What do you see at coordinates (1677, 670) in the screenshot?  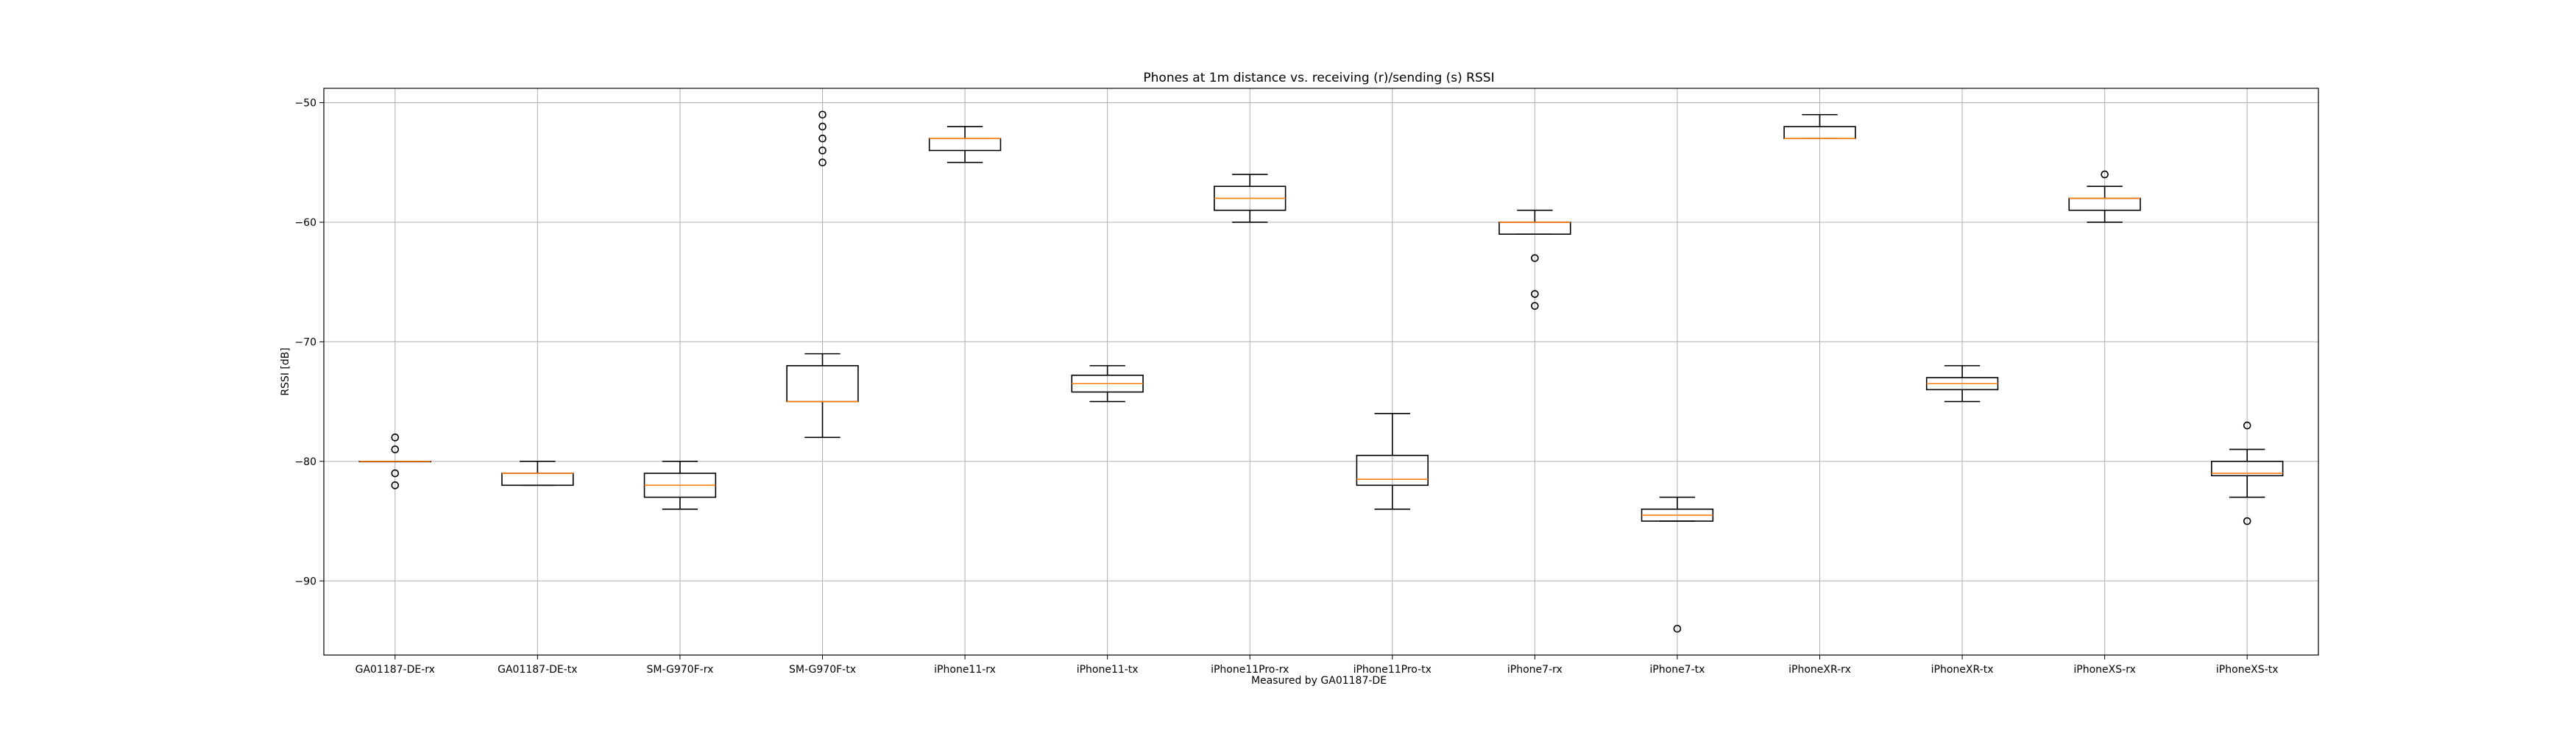 I see `x-tick-label: iPhone7-tx` at bounding box center [1677, 670].